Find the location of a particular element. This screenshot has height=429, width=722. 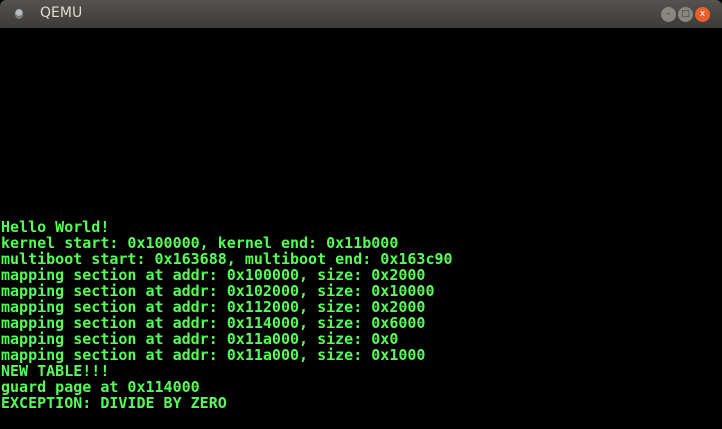

minimize-button: – is located at coordinates (668, 14).